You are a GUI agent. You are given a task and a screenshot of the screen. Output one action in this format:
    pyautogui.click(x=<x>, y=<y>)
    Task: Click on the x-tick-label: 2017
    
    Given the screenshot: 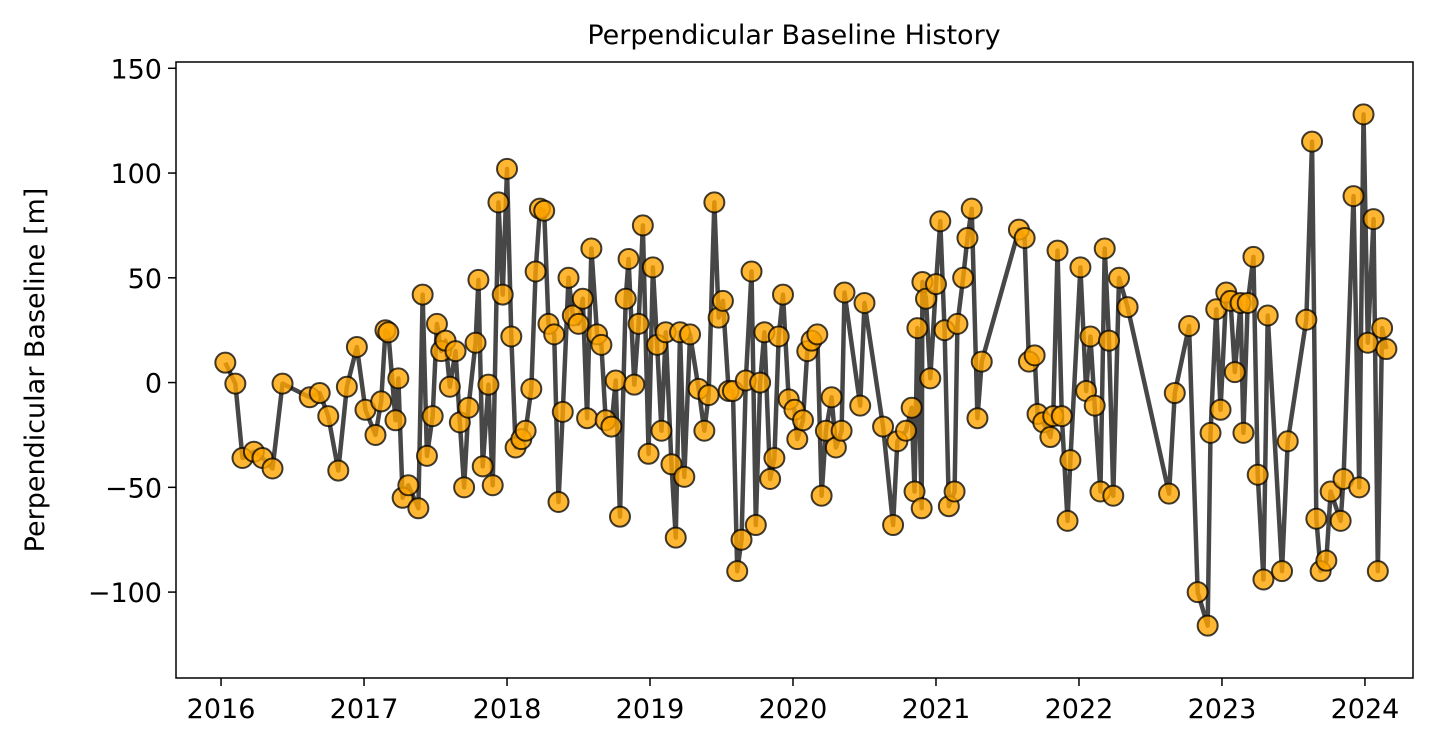 What is the action you would take?
    pyautogui.click(x=364, y=709)
    